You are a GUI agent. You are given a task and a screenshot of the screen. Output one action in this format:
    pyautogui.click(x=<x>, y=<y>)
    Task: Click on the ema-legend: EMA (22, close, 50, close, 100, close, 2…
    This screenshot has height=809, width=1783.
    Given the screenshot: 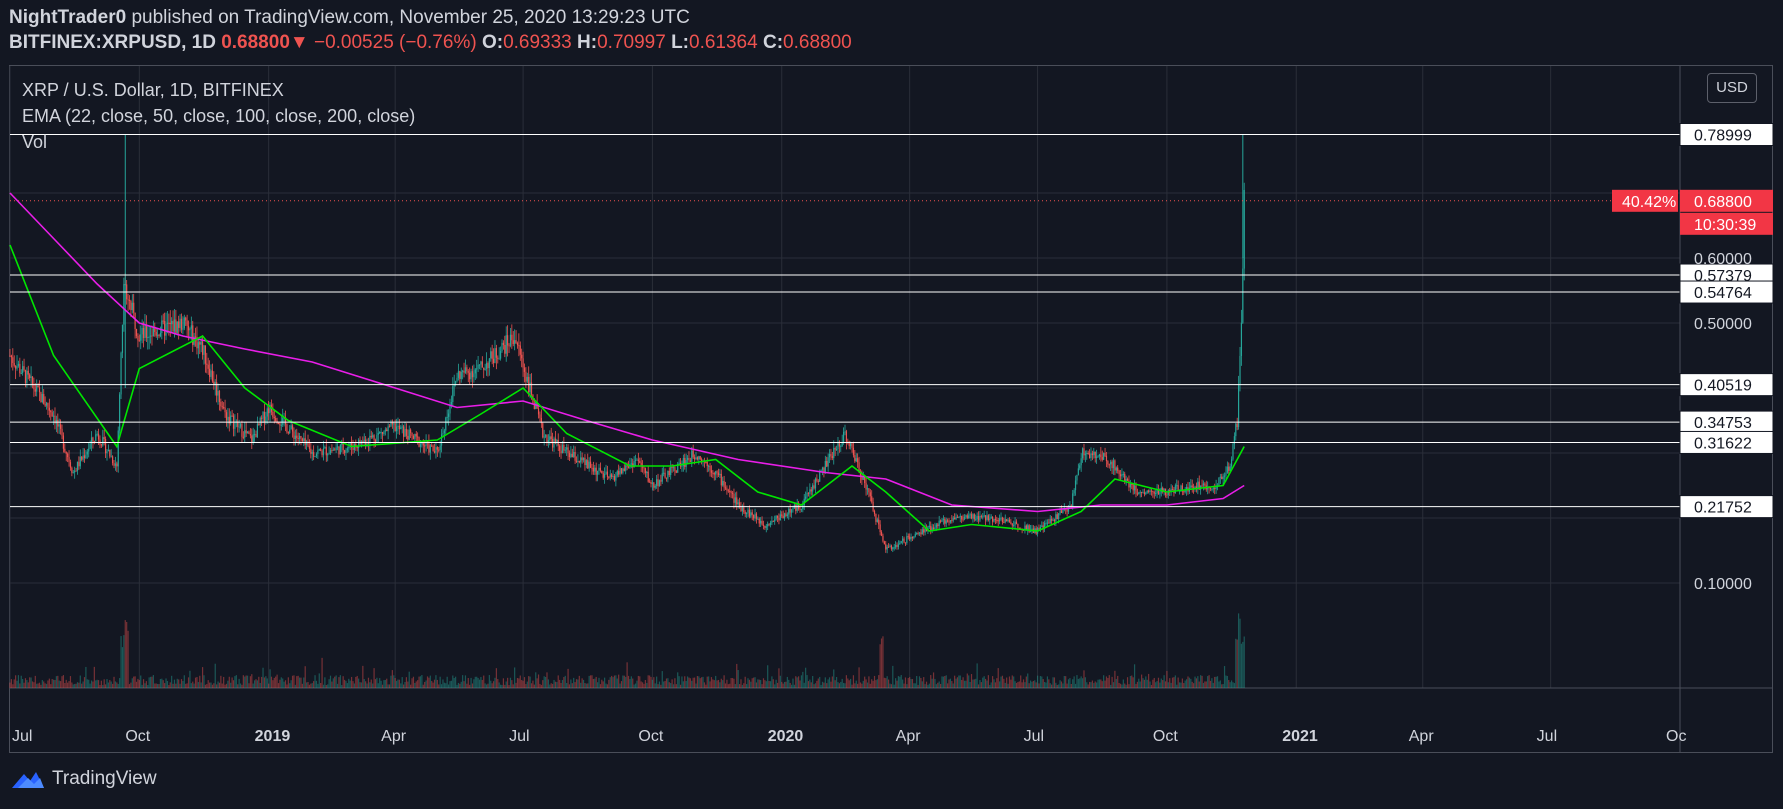 What is the action you would take?
    pyautogui.click(x=219, y=116)
    